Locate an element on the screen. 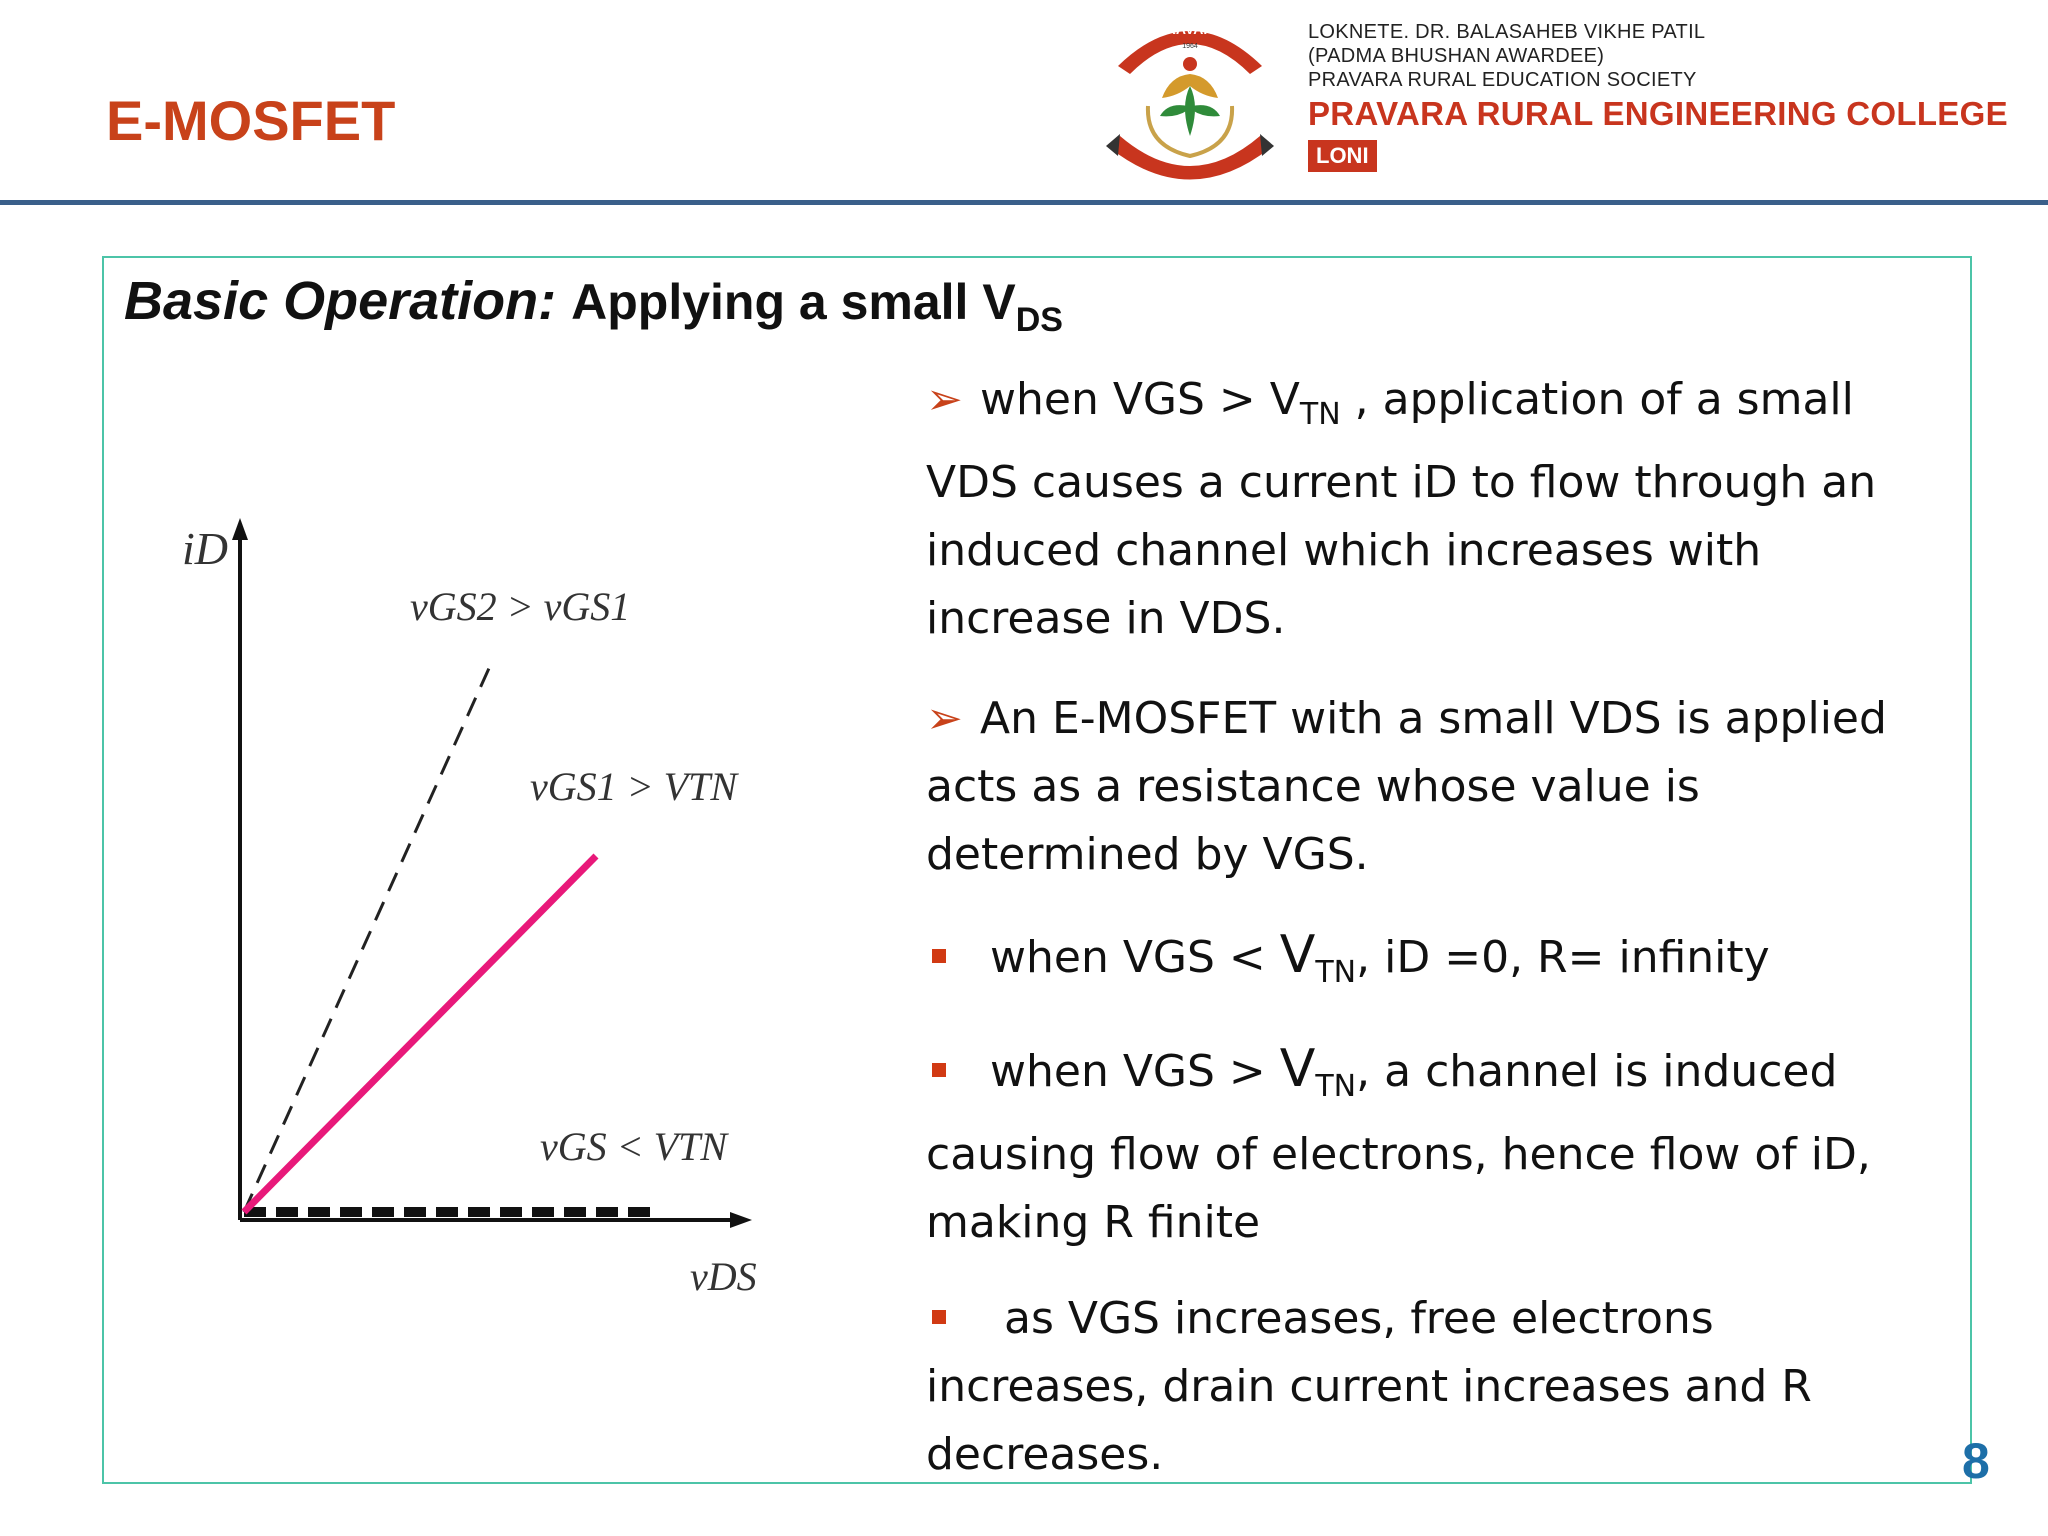  heading-italic: Basic Operation: is located at coordinates (340, 301).